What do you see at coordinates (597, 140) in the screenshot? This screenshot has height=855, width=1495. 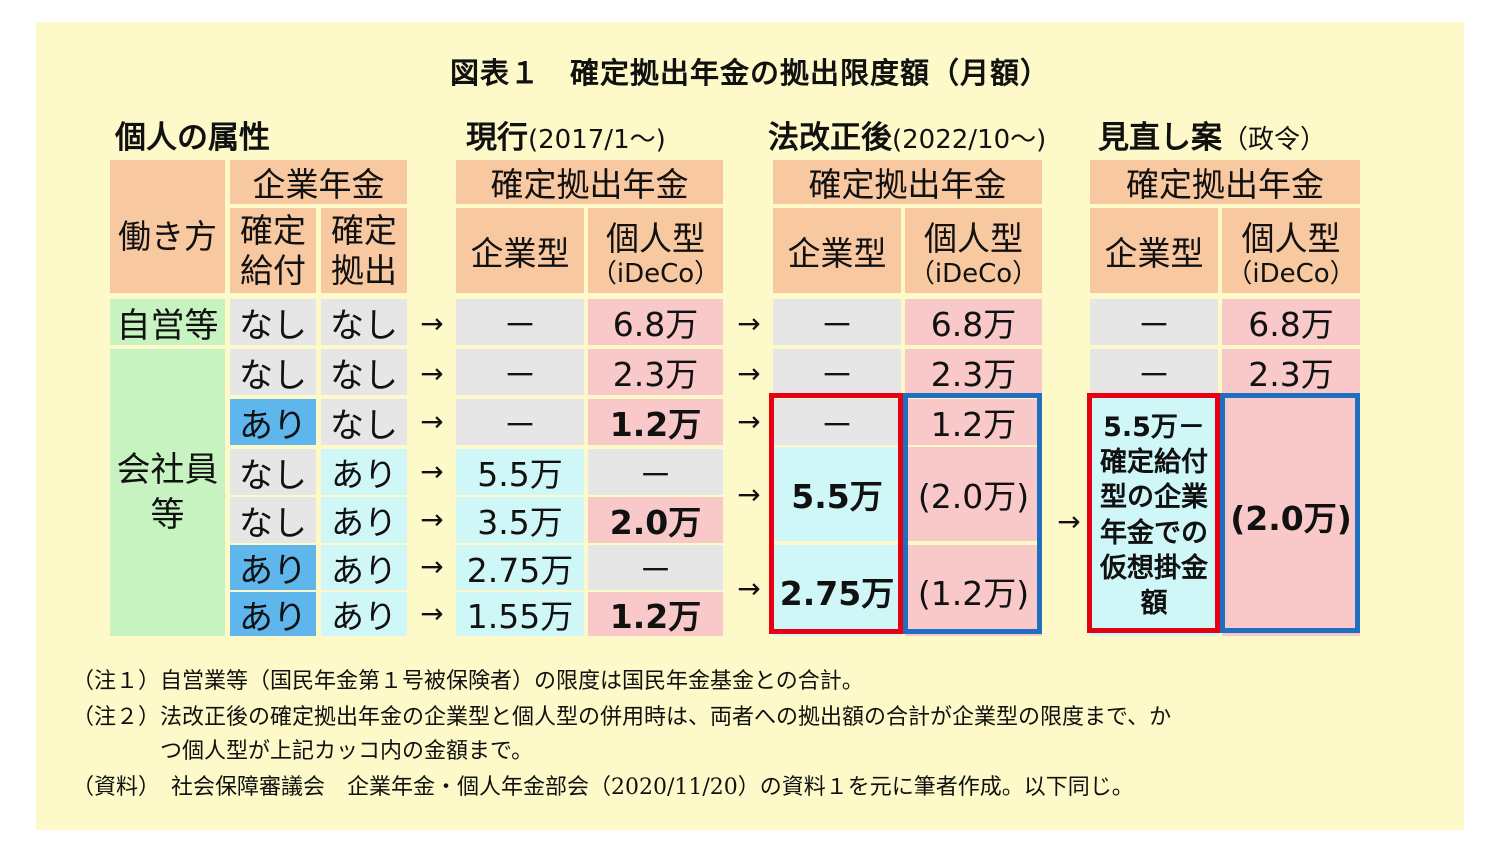 I see `header-current-period: (2017/1～)` at bounding box center [597, 140].